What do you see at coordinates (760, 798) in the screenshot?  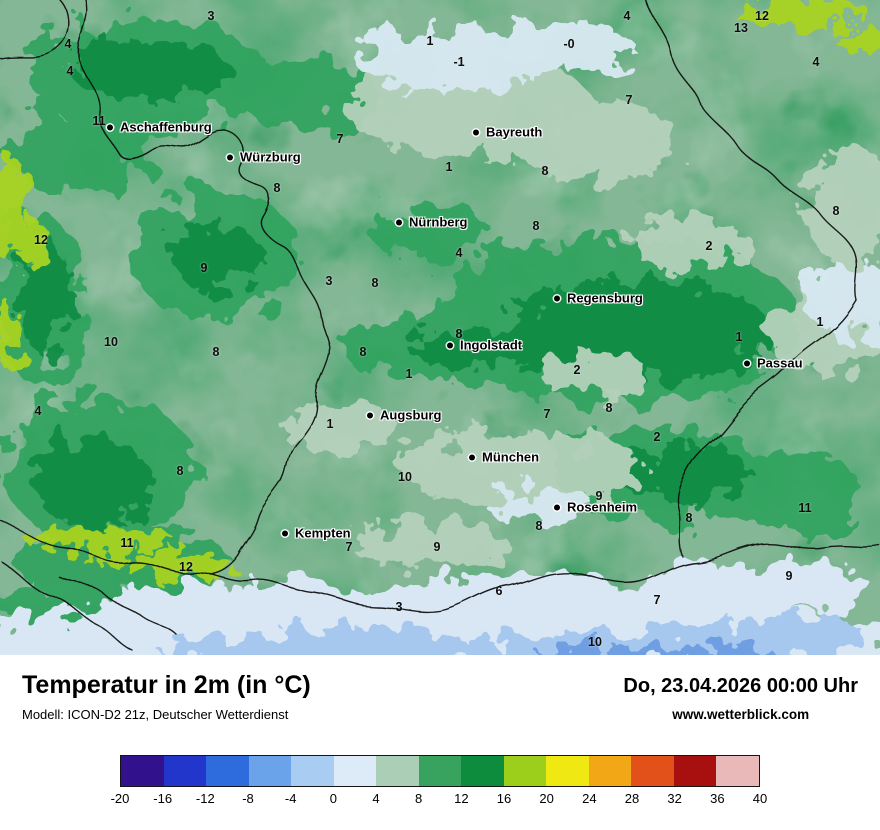 I see `legend-tick: 40` at bounding box center [760, 798].